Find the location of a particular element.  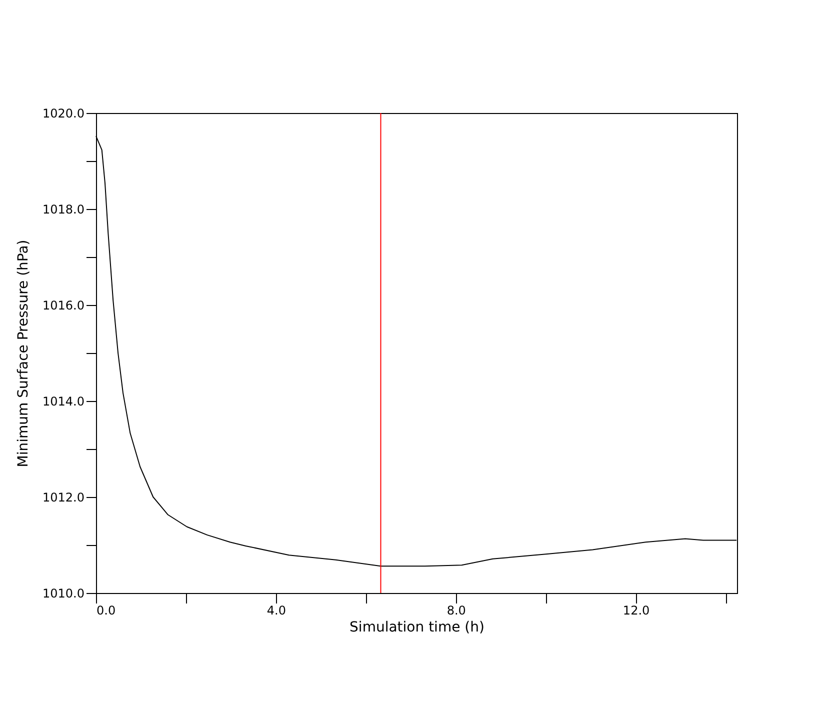

y-axis-title: Minimum Surface Pressure (hPa) is located at coordinates (24, 354).